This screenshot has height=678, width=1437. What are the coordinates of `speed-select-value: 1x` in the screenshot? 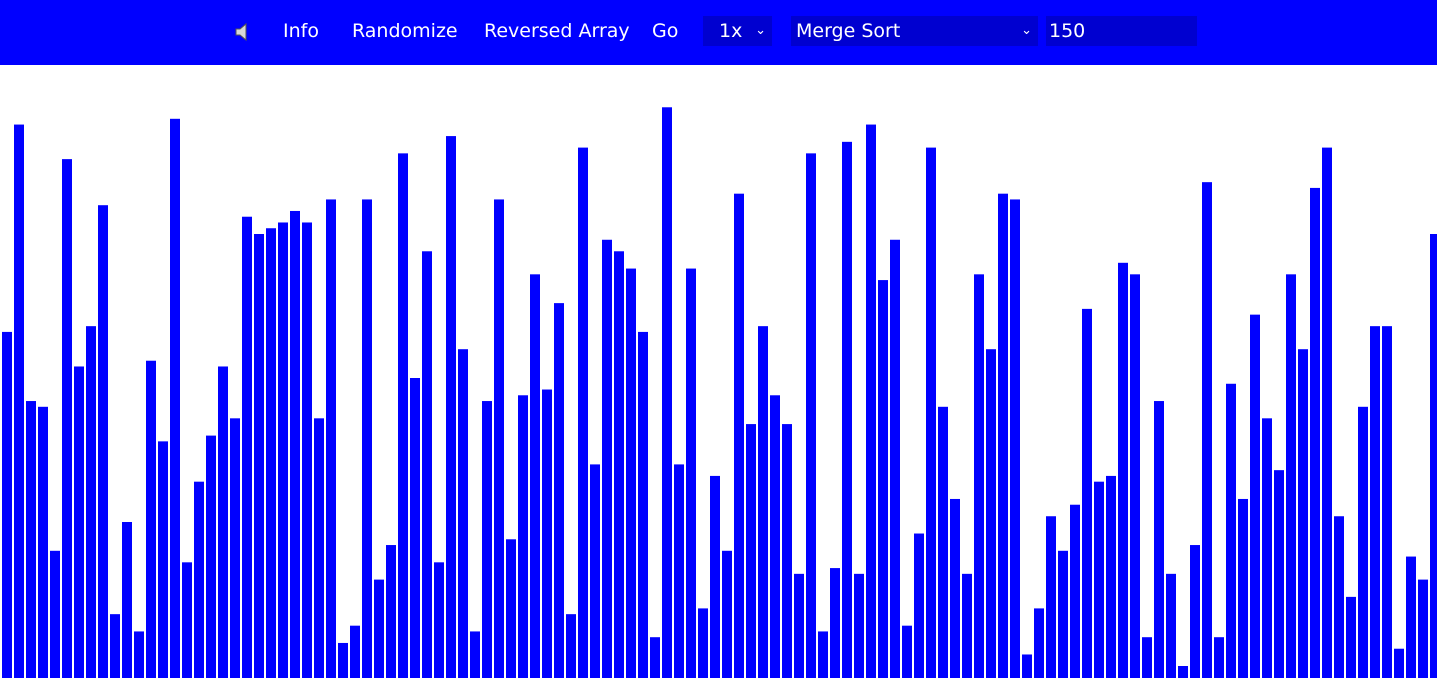 It's located at (731, 31).